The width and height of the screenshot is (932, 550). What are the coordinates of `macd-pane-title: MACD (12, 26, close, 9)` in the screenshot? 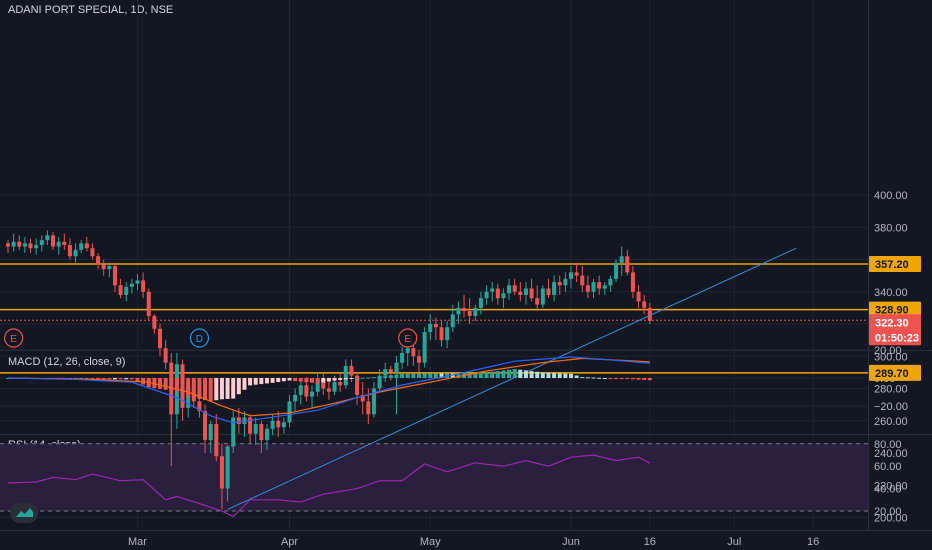 It's located at (67, 362).